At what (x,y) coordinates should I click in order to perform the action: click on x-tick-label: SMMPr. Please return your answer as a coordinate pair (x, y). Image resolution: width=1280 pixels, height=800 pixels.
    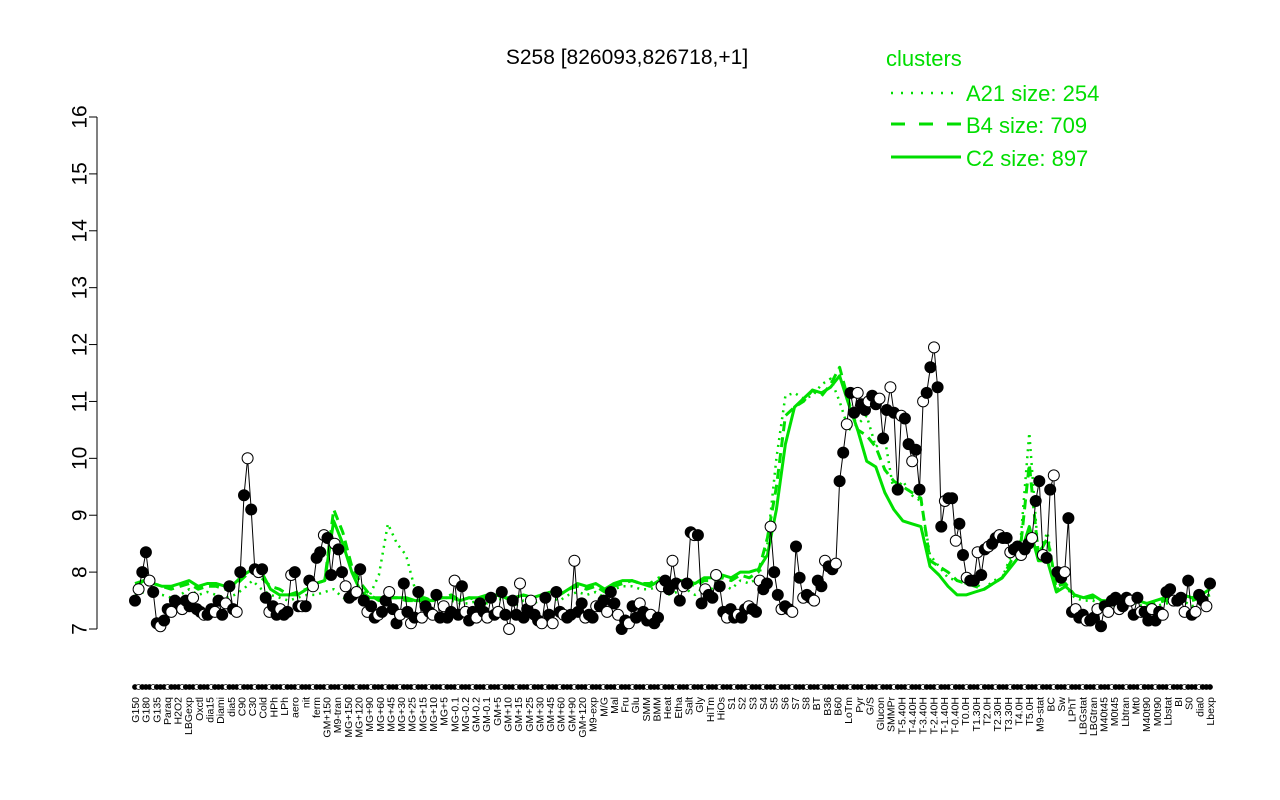
    Looking at the image, I should click on (892, 715).